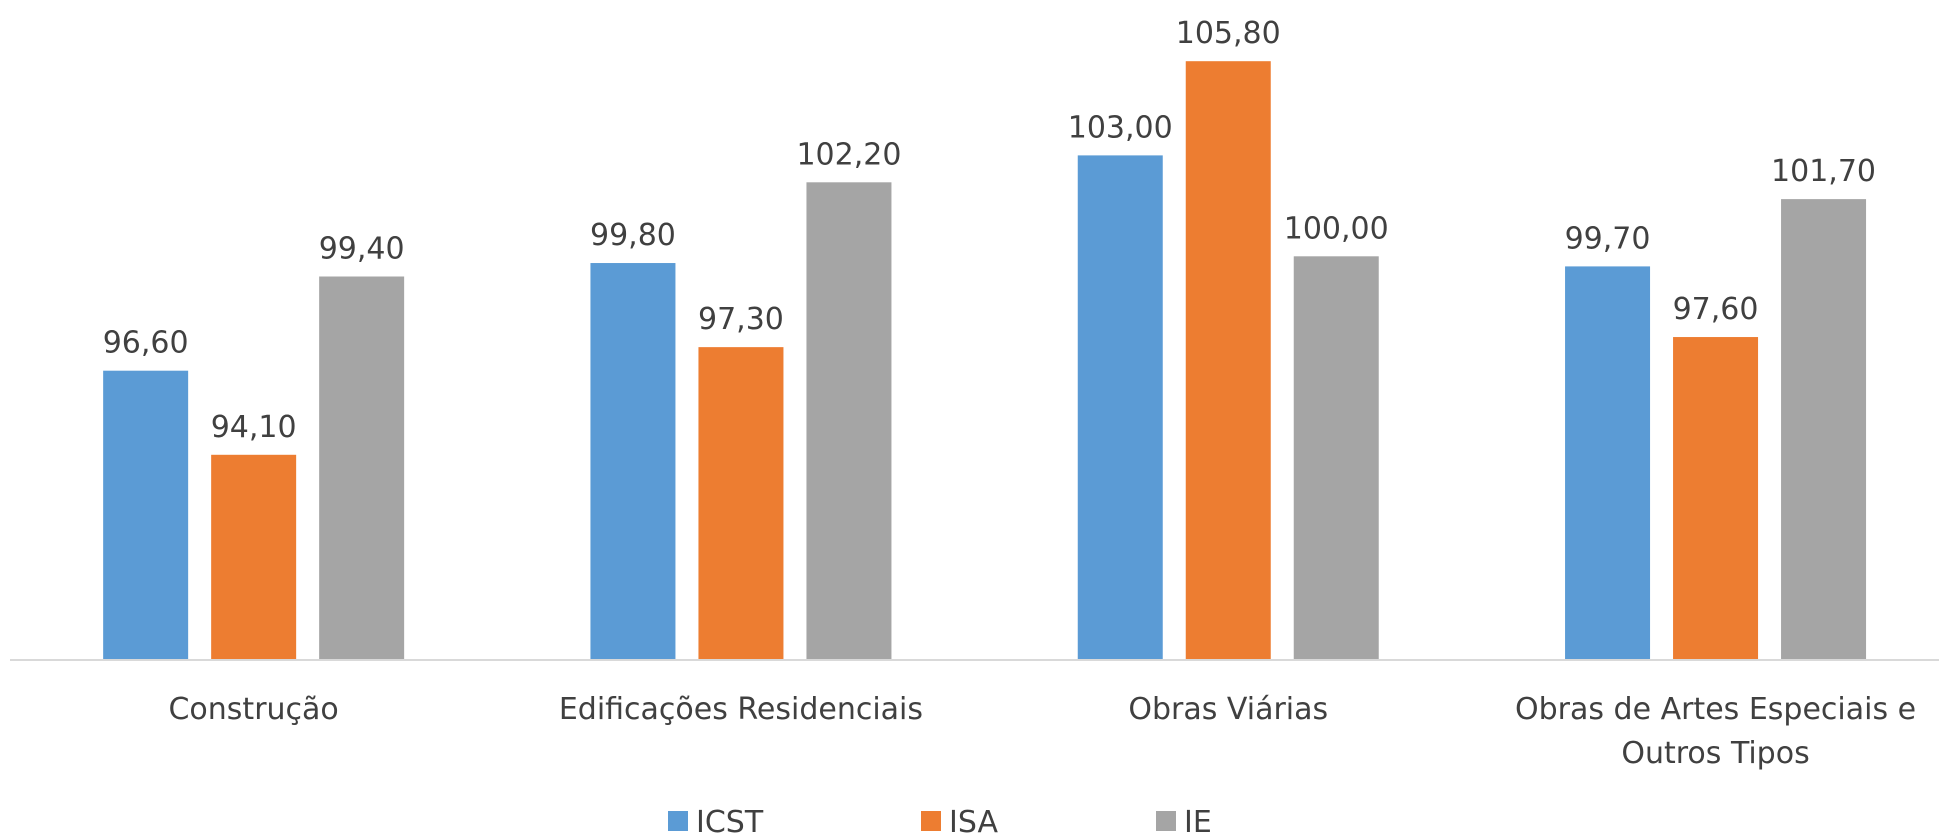  I want to click on data-label: 96,60, so click(146, 343).